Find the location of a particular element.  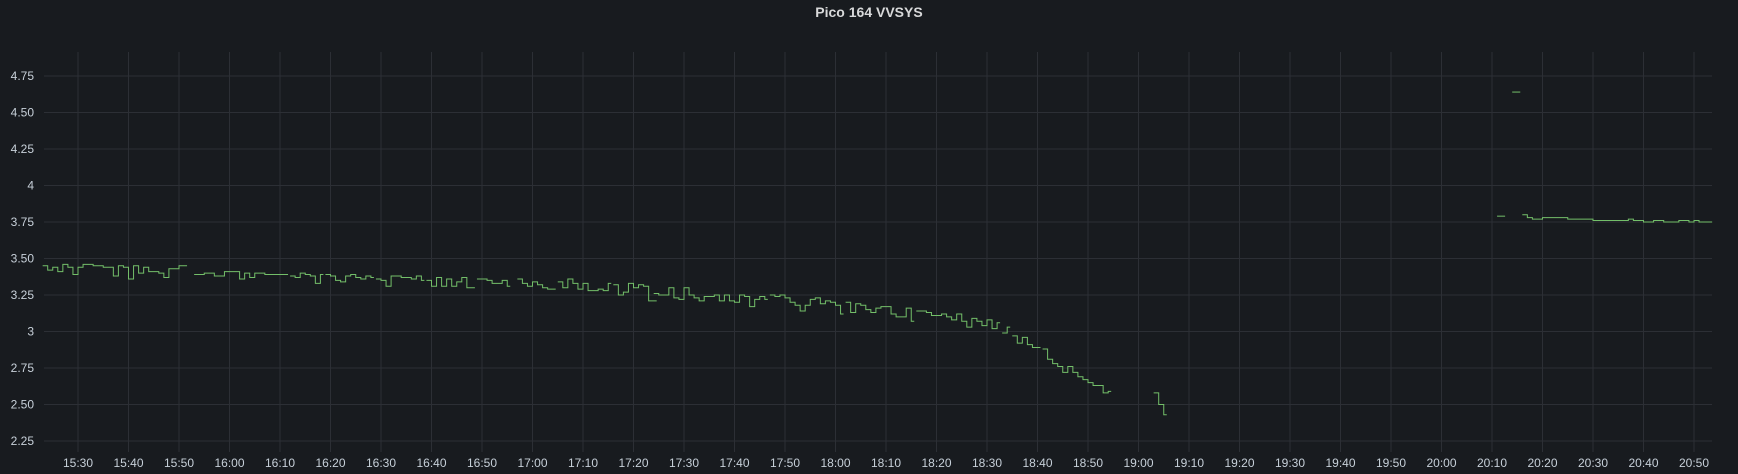

y-tick-label: 3 is located at coordinates (30, 332).